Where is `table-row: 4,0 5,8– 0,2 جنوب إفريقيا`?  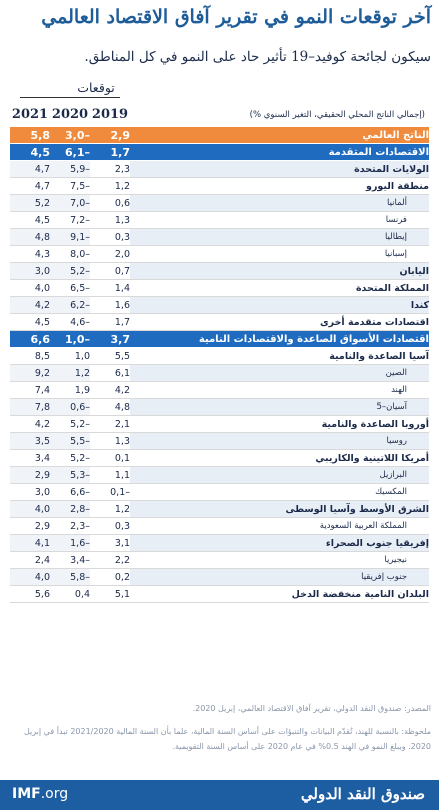 table-row: 4,0 5,8– 0,2 جنوب إفريقيا is located at coordinates (219, 577).